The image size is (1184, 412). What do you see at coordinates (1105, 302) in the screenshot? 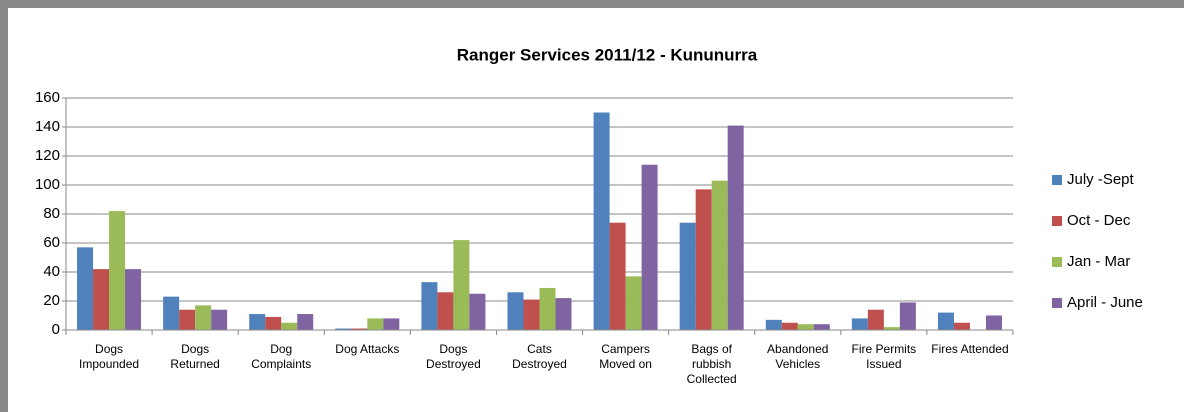
I see `legend-label: April - June` at bounding box center [1105, 302].